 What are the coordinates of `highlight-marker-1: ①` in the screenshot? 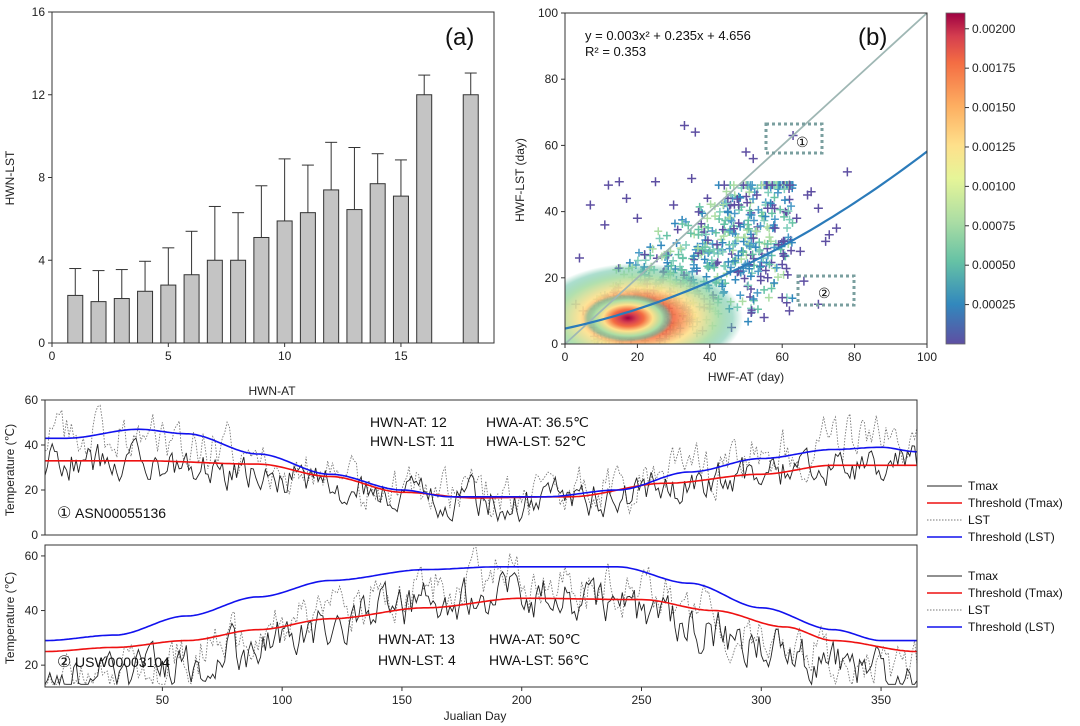 It's located at (802, 142).